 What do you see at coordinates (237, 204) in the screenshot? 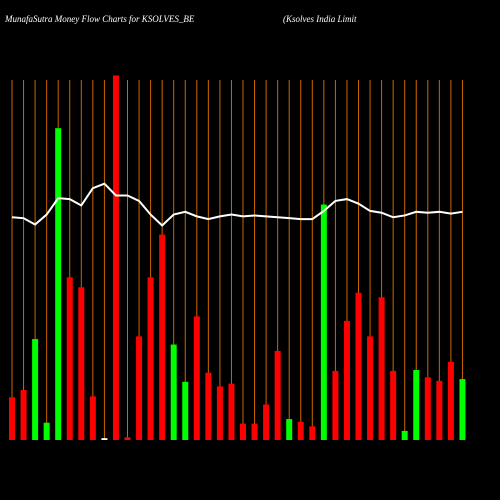
I see `money-flow-line` at bounding box center [237, 204].